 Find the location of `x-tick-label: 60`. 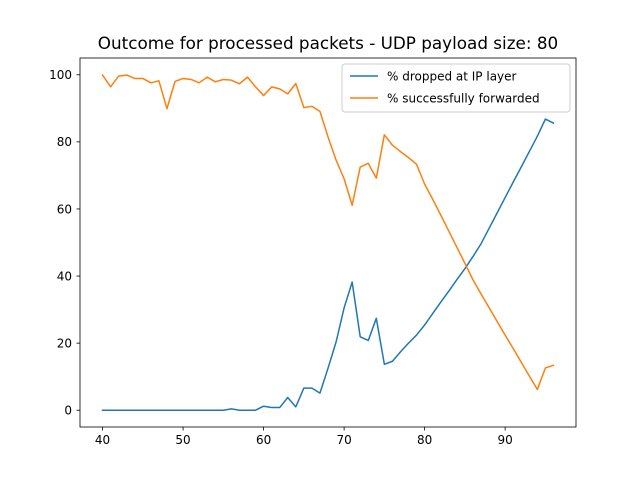

x-tick-label: 60 is located at coordinates (263, 440).